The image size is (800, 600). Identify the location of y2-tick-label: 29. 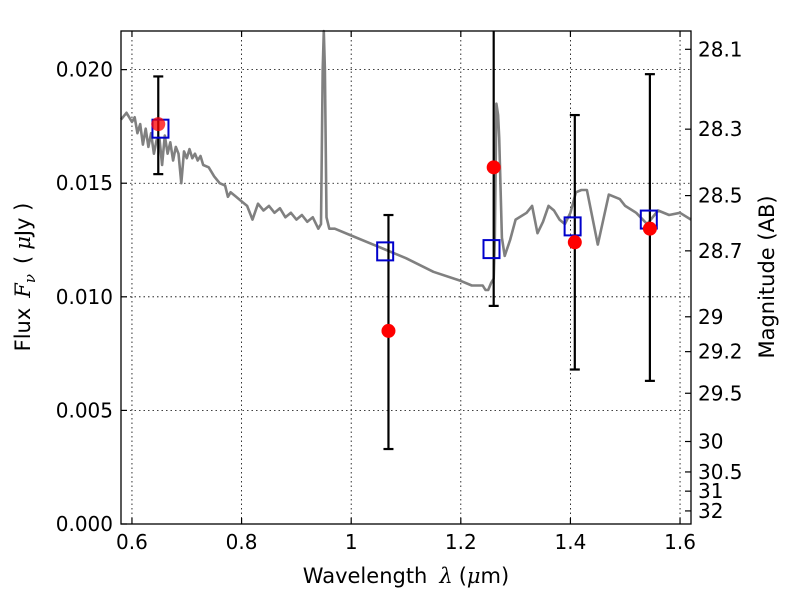
(710, 317).